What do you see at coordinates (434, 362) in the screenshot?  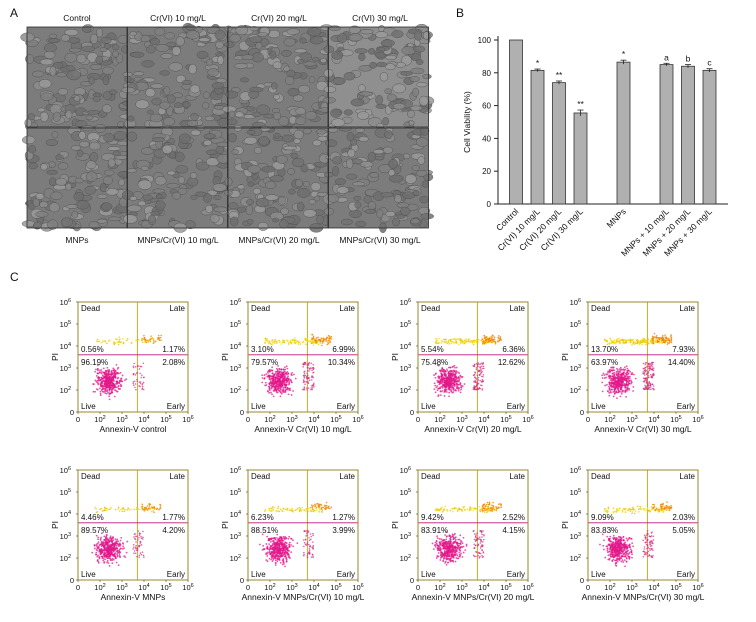 I see `percent-live: 75.48%` at bounding box center [434, 362].